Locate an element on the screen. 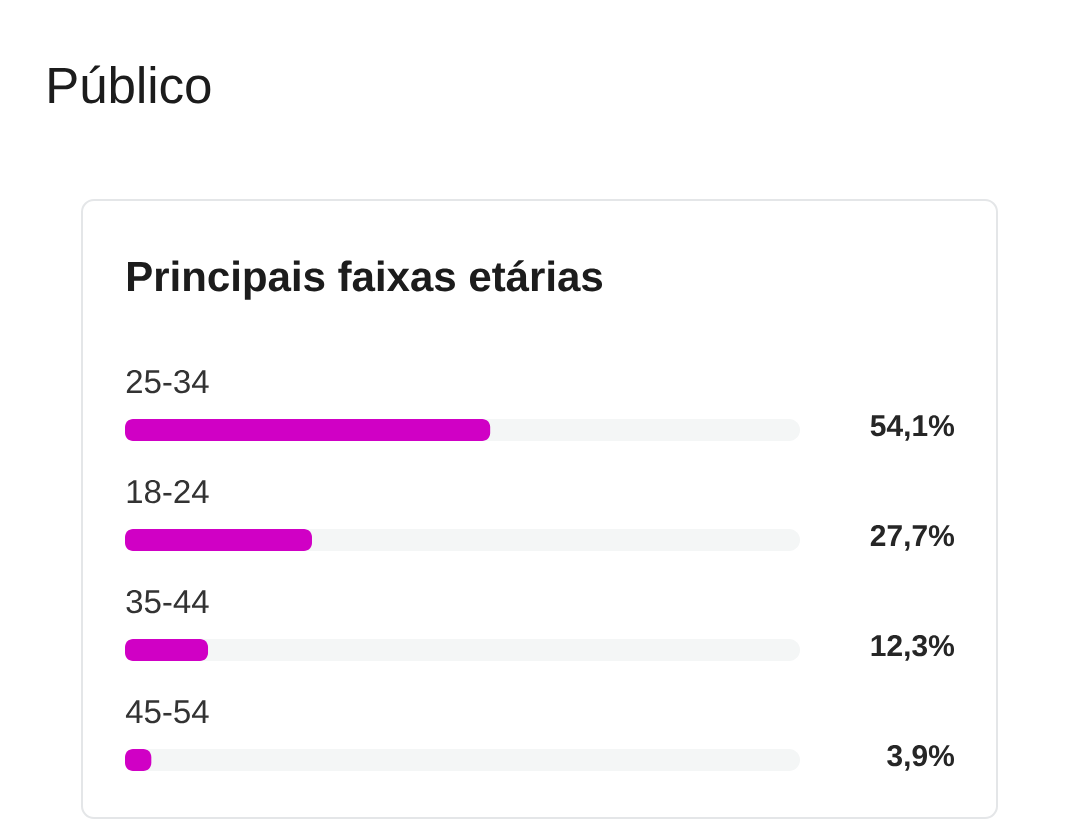 This screenshot has height=833, width=1080. data-label: 3,9% is located at coordinates (921, 758).